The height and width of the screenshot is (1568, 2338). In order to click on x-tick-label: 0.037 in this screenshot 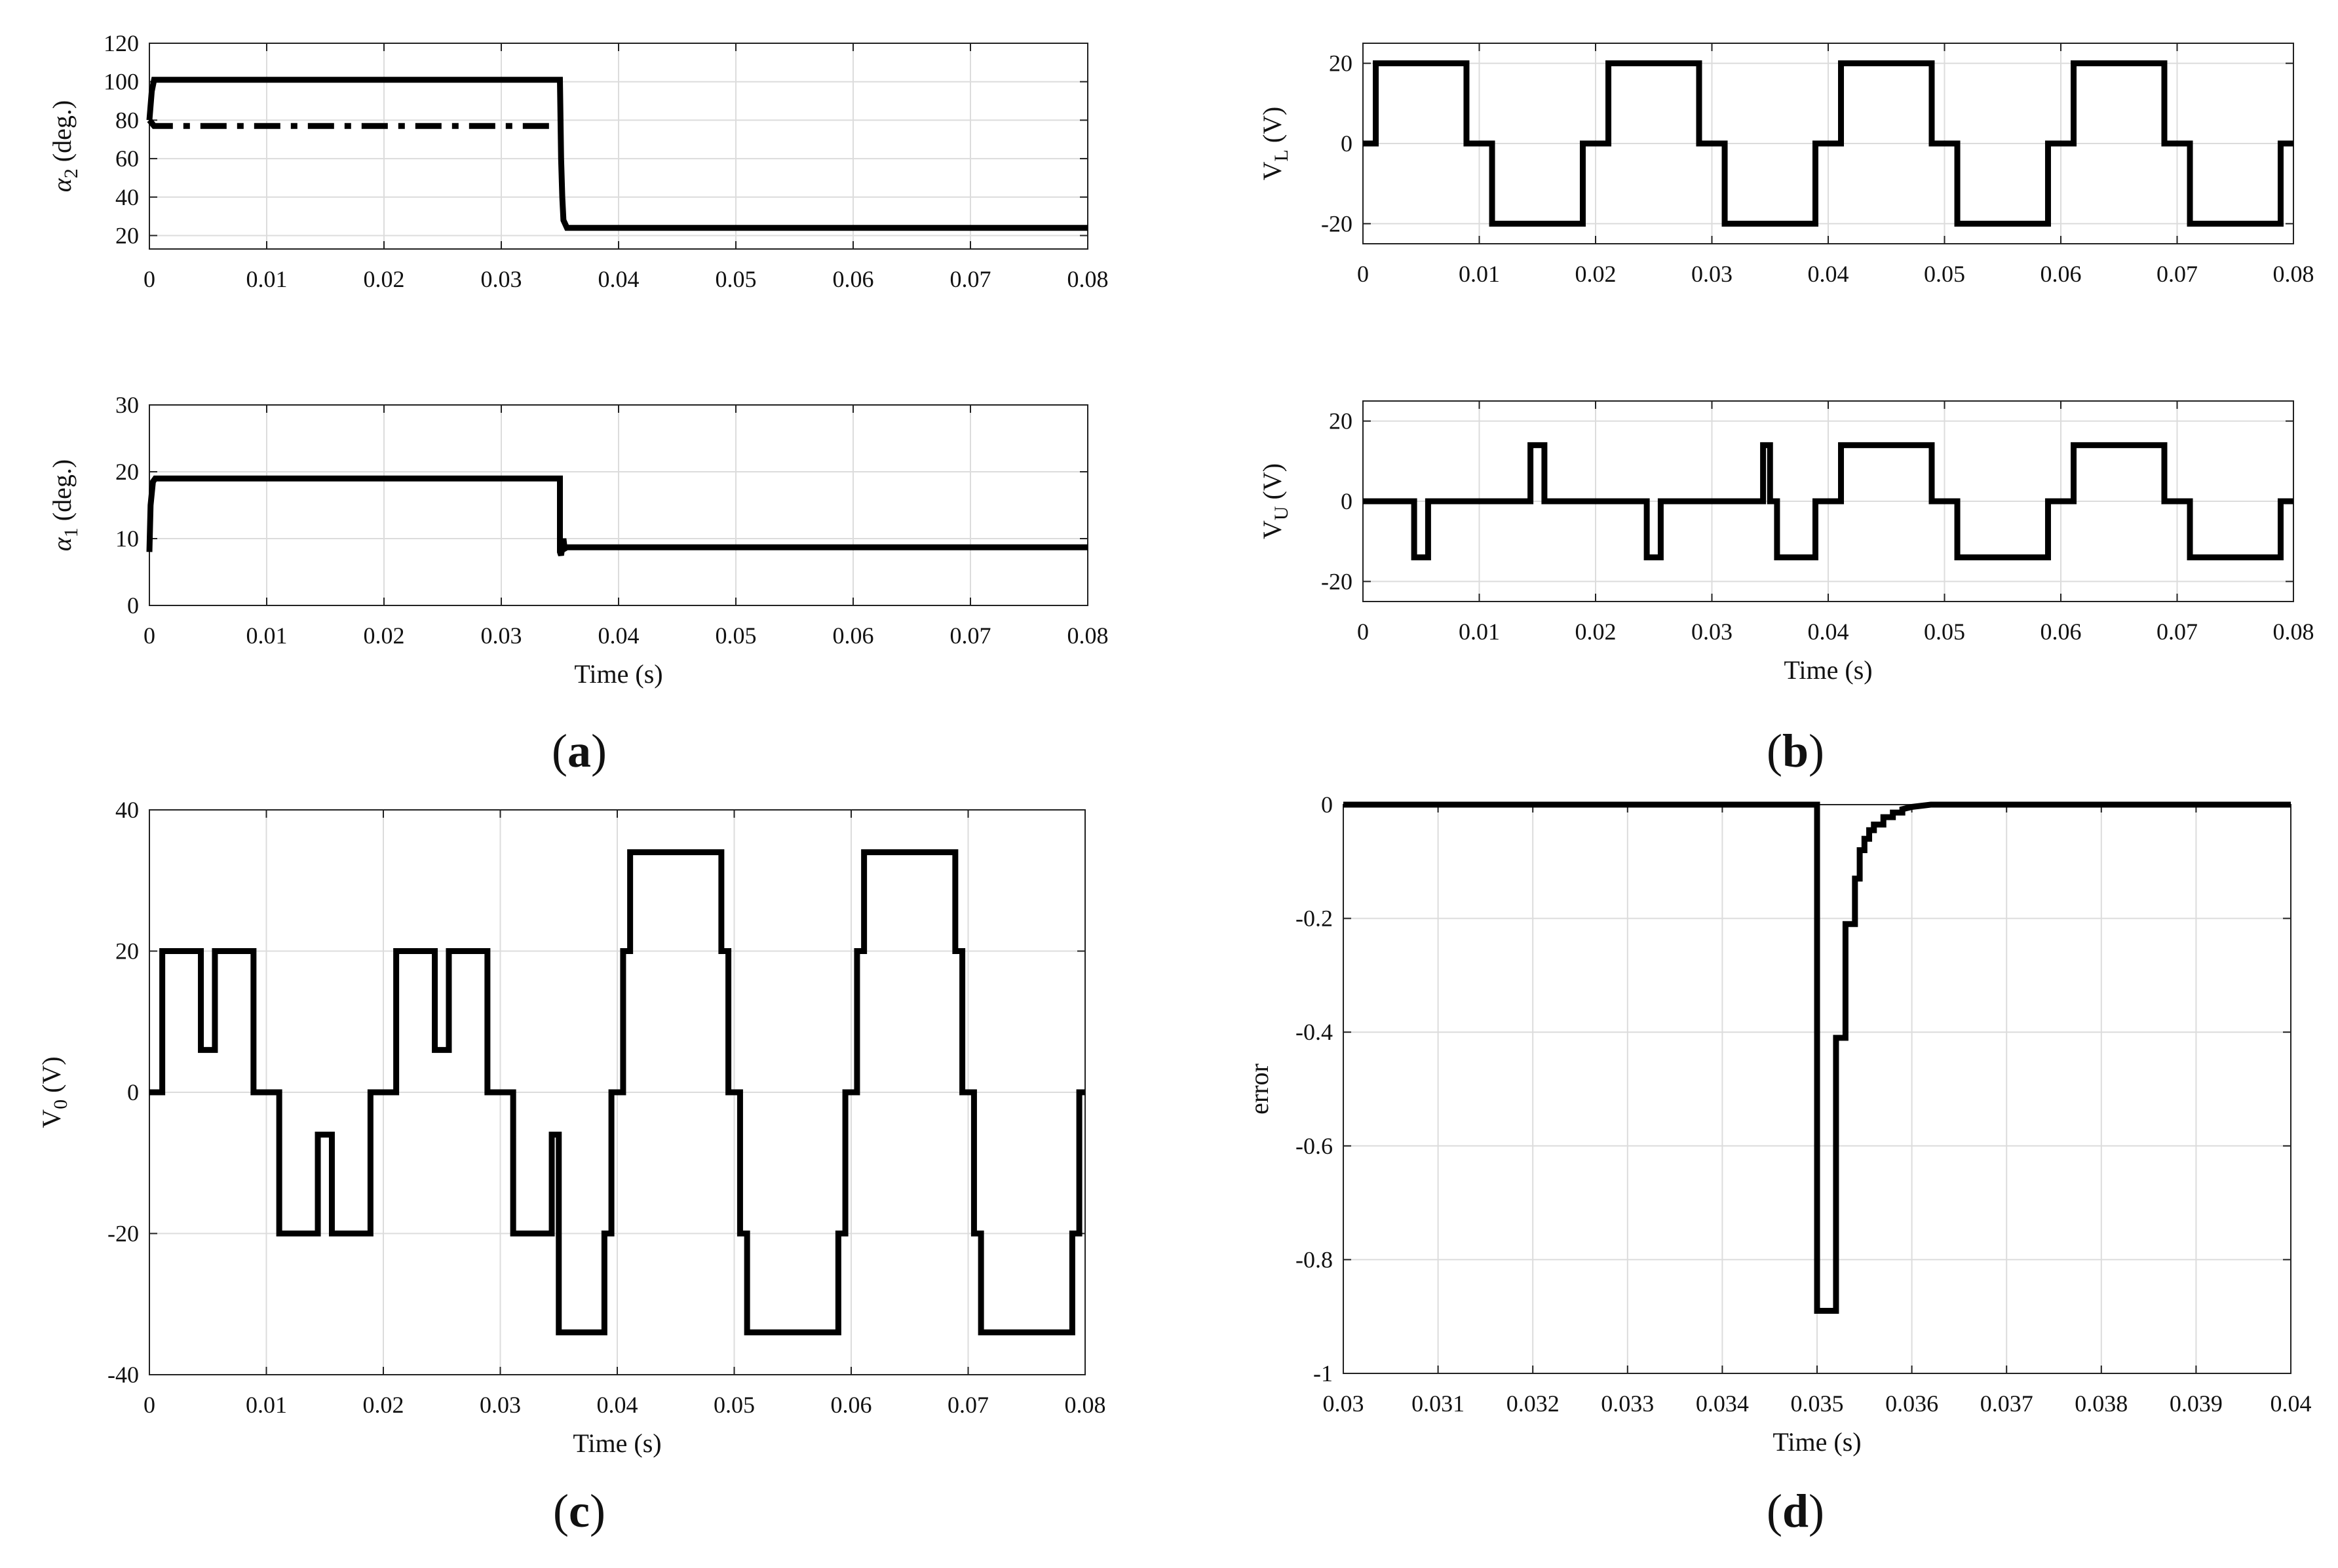, I will do `click(2007, 1404)`.